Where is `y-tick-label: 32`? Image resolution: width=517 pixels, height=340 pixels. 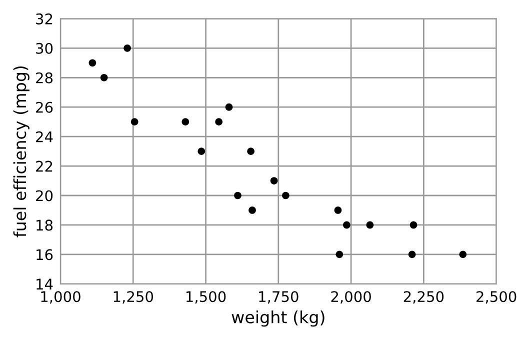
y-tick-label: 32 is located at coordinates (44, 18).